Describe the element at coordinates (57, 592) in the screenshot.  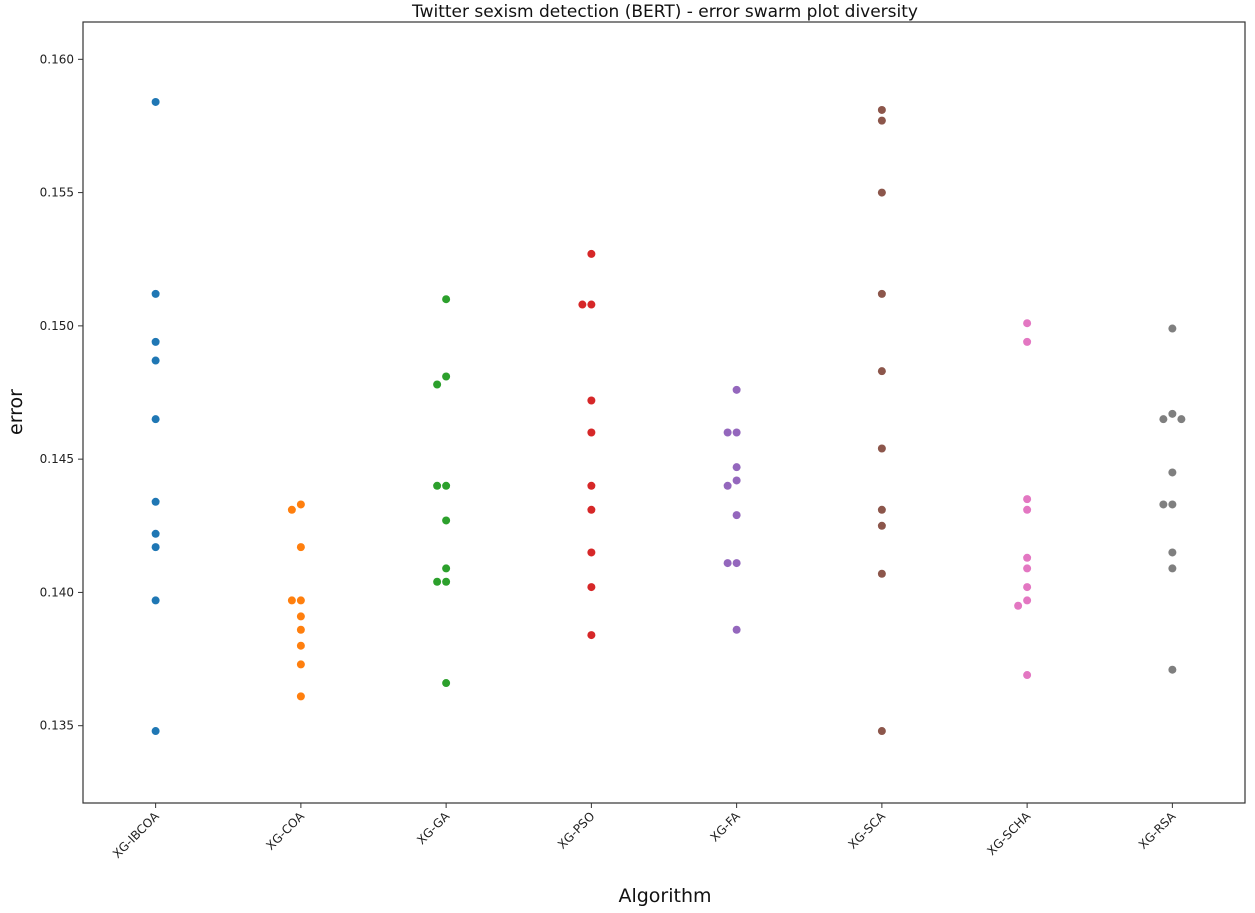
I see `y-tick-label: 0.140` at that location.